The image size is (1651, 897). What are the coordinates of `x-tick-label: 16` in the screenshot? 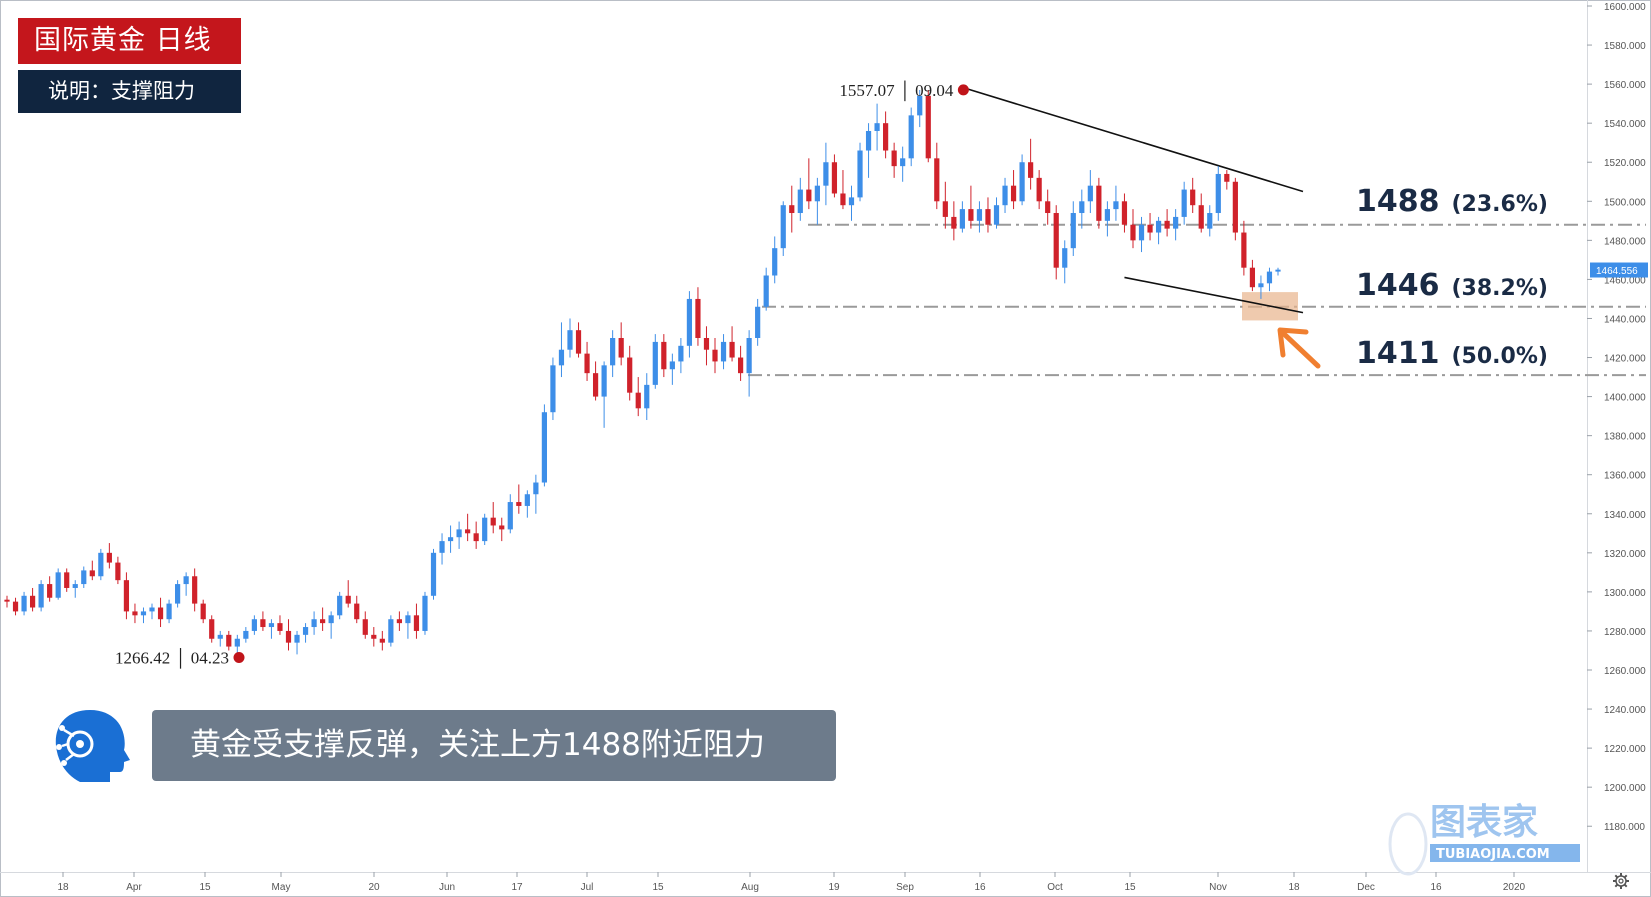 It's located at (980, 887).